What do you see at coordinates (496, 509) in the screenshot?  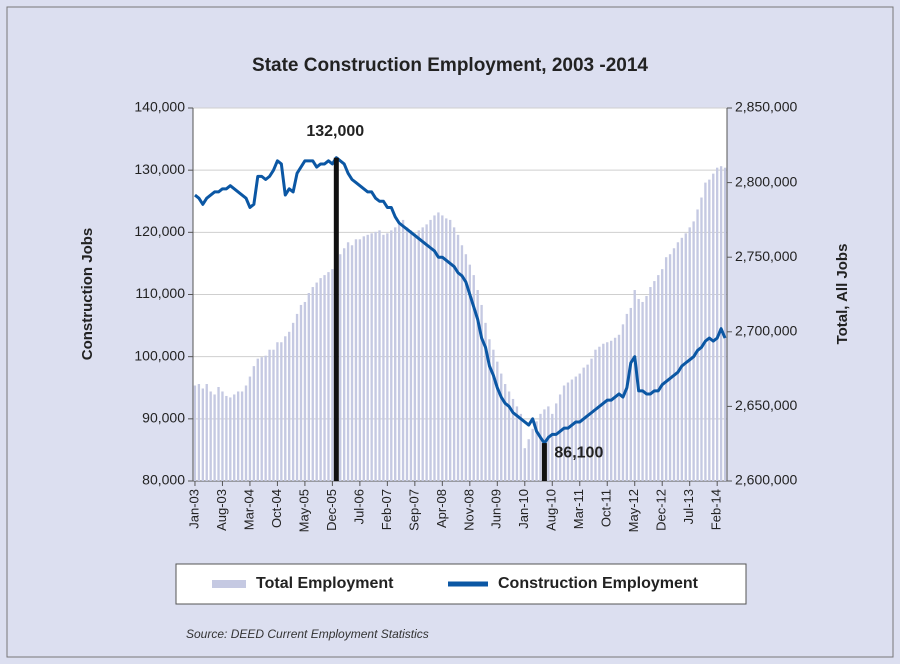 I see `x-tick-label: Jun-09` at bounding box center [496, 509].